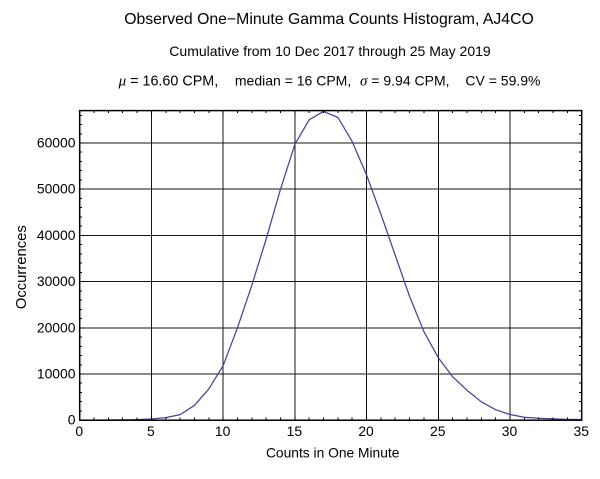 The image size is (600, 479). I want to click on svg-text: Occurrences, so click(22, 267).